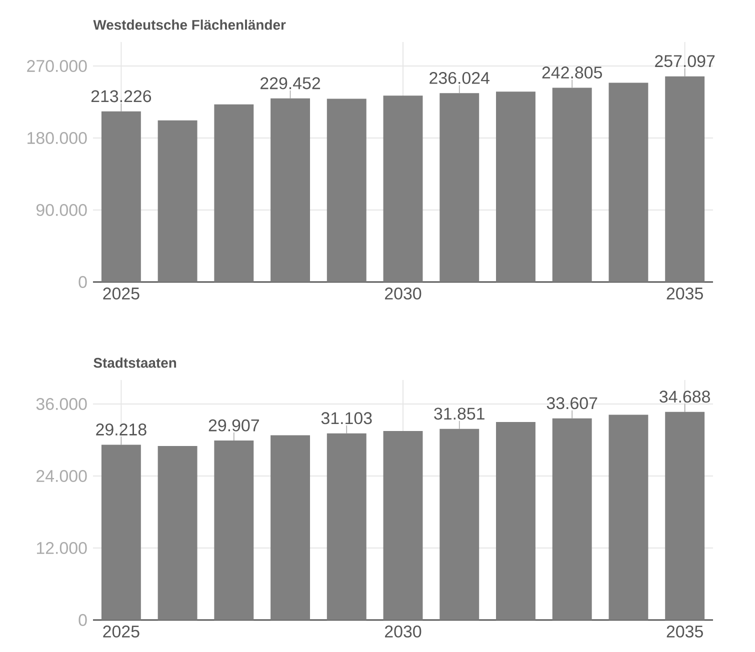  I want to click on data-label: 29.907, so click(233, 425).